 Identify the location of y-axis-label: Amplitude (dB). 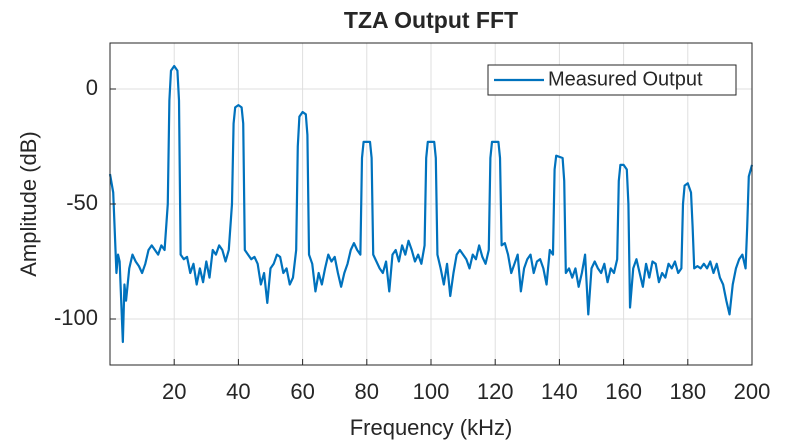
(28, 204).